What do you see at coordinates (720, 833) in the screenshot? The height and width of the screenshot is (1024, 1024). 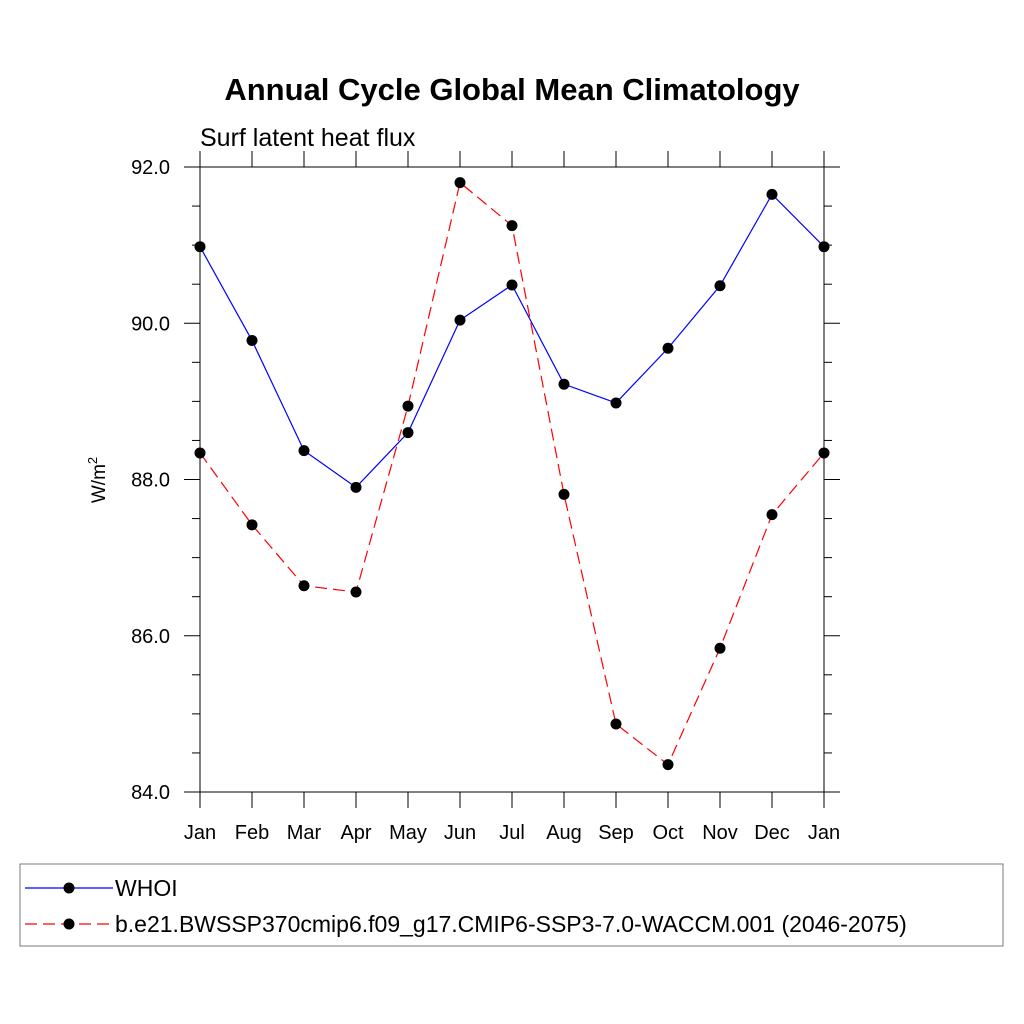 I see `x-tick-label: Nov` at bounding box center [720, 833].